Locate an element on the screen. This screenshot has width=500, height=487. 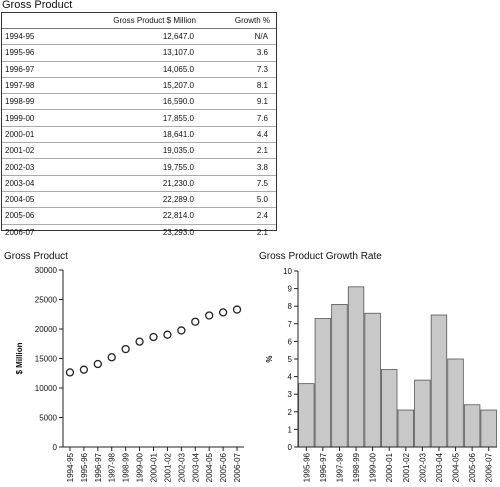
table-row: 1994-95 12,647.0 N/A is located at coordinates (139, 37).